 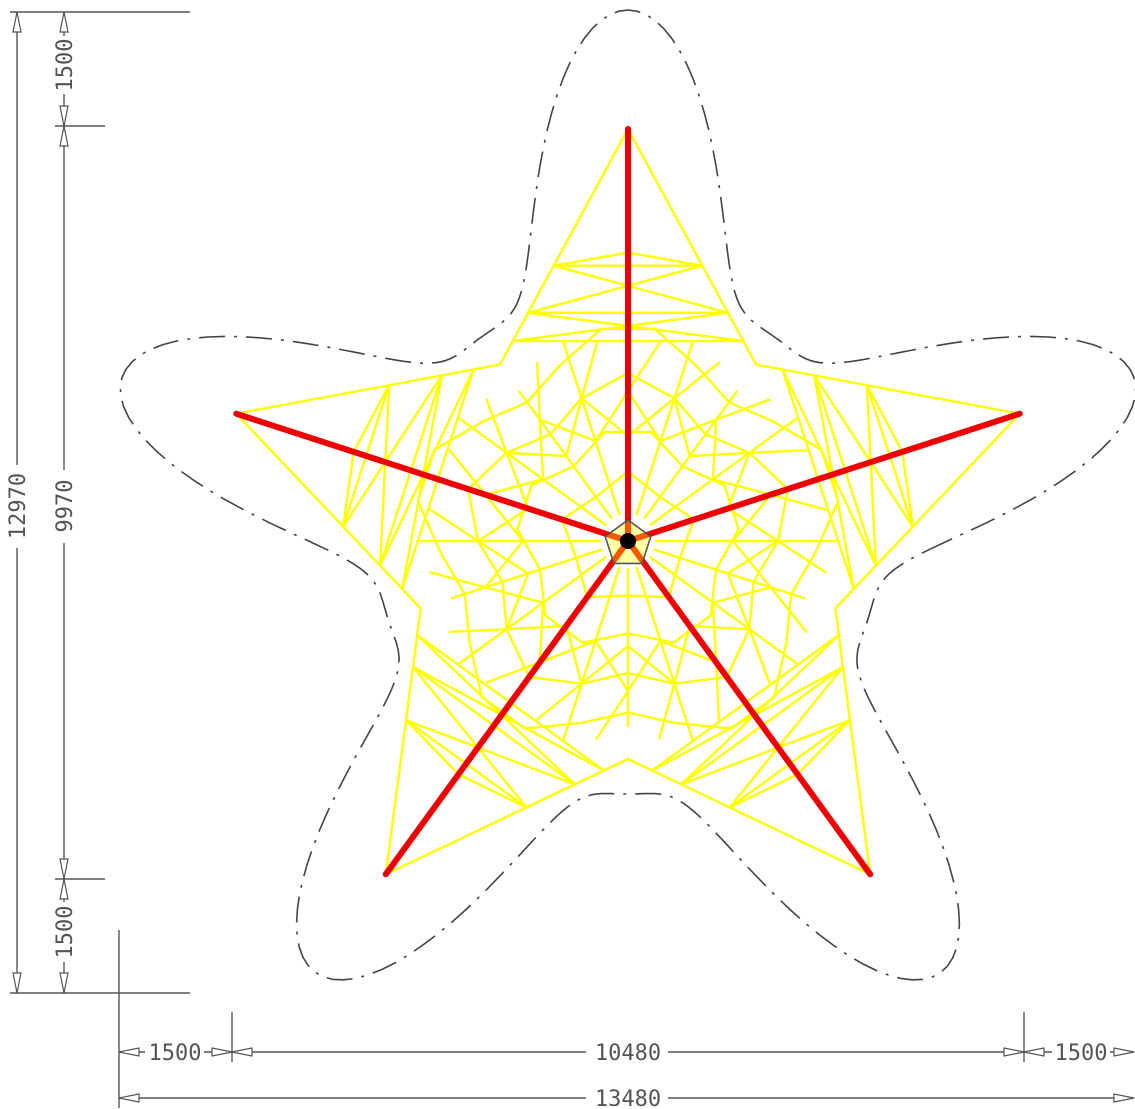 What do you see at coordinates (64, 136) in the screenshot?
I see `arrow-net-height-top` at bounding box center [64, 136].